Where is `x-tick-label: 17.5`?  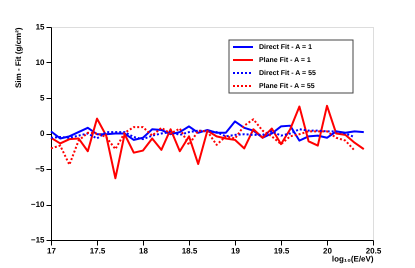 x-tick-label: 17.5 is located at coordinates (98, 251).